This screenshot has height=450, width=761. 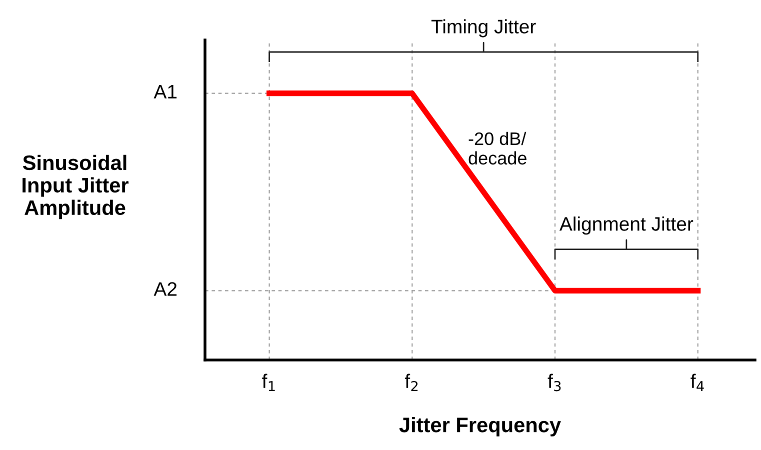 What do you see at coordinates (75, 187) in the screenshot?
I see `y-axis-title: Sinusoidal Input Jitter Amplitude` at bounding box center [75, 187].